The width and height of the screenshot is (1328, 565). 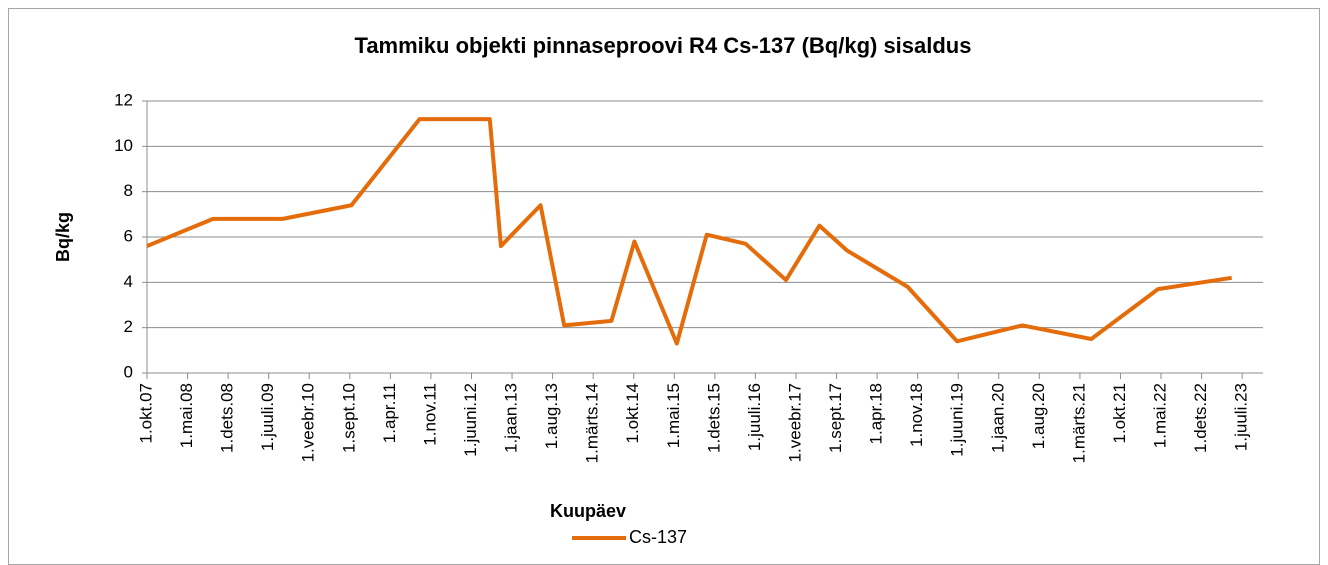 What do you see at coordinates (145, 413) in the screenshot?
I see `x-tick-label: 1.okt.07` at bounding box center [145, 413].